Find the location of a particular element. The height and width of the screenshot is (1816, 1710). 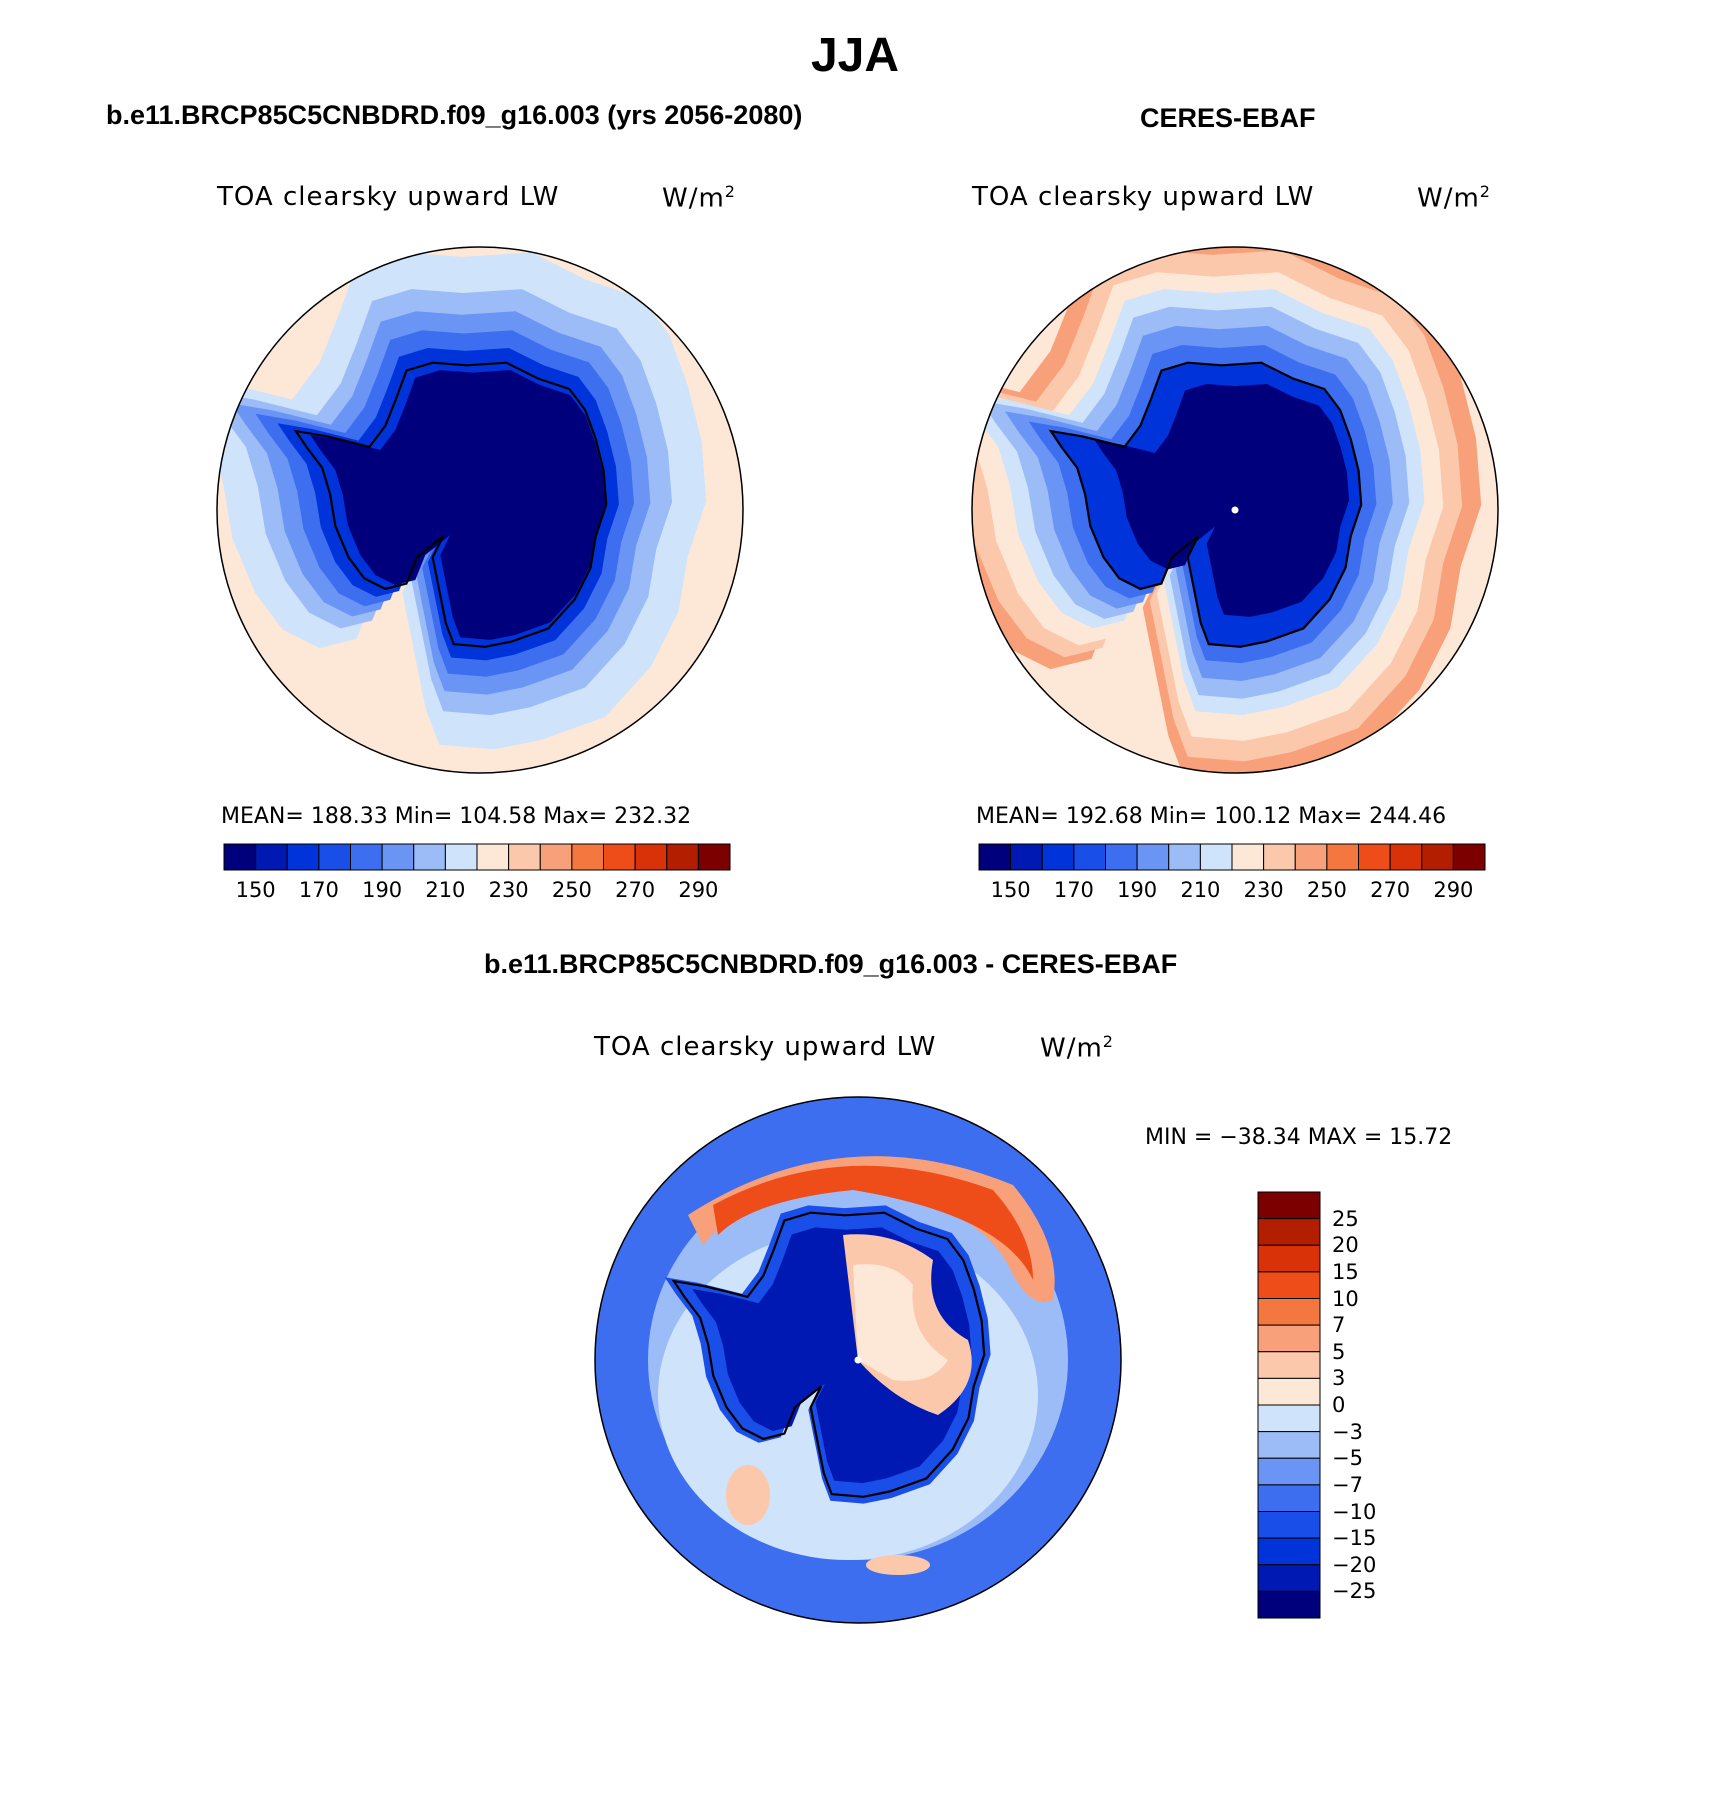

panel-1-variable: TOA clearsky upward LW is located at coordinates (388, 197).